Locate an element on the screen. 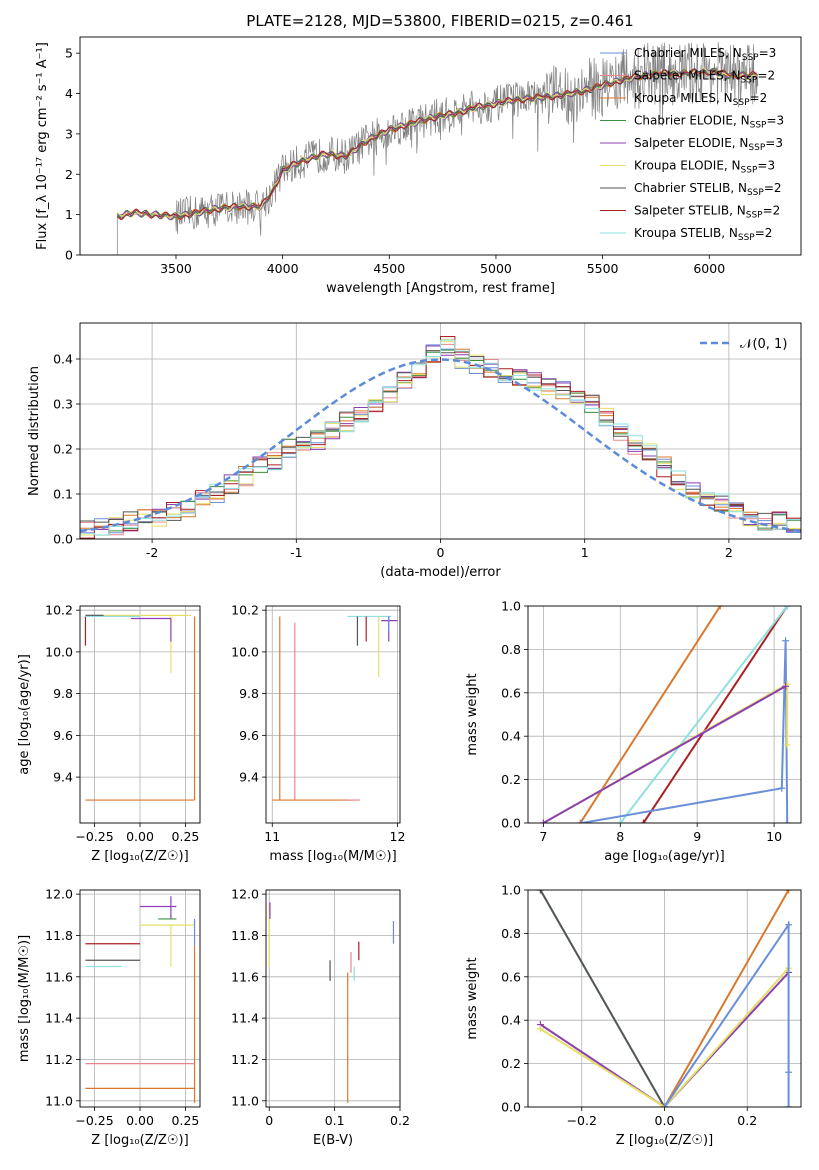 This screenshot has height=1170, width=819. x-tick-label: 4000 is located at coordinates (283, 268).